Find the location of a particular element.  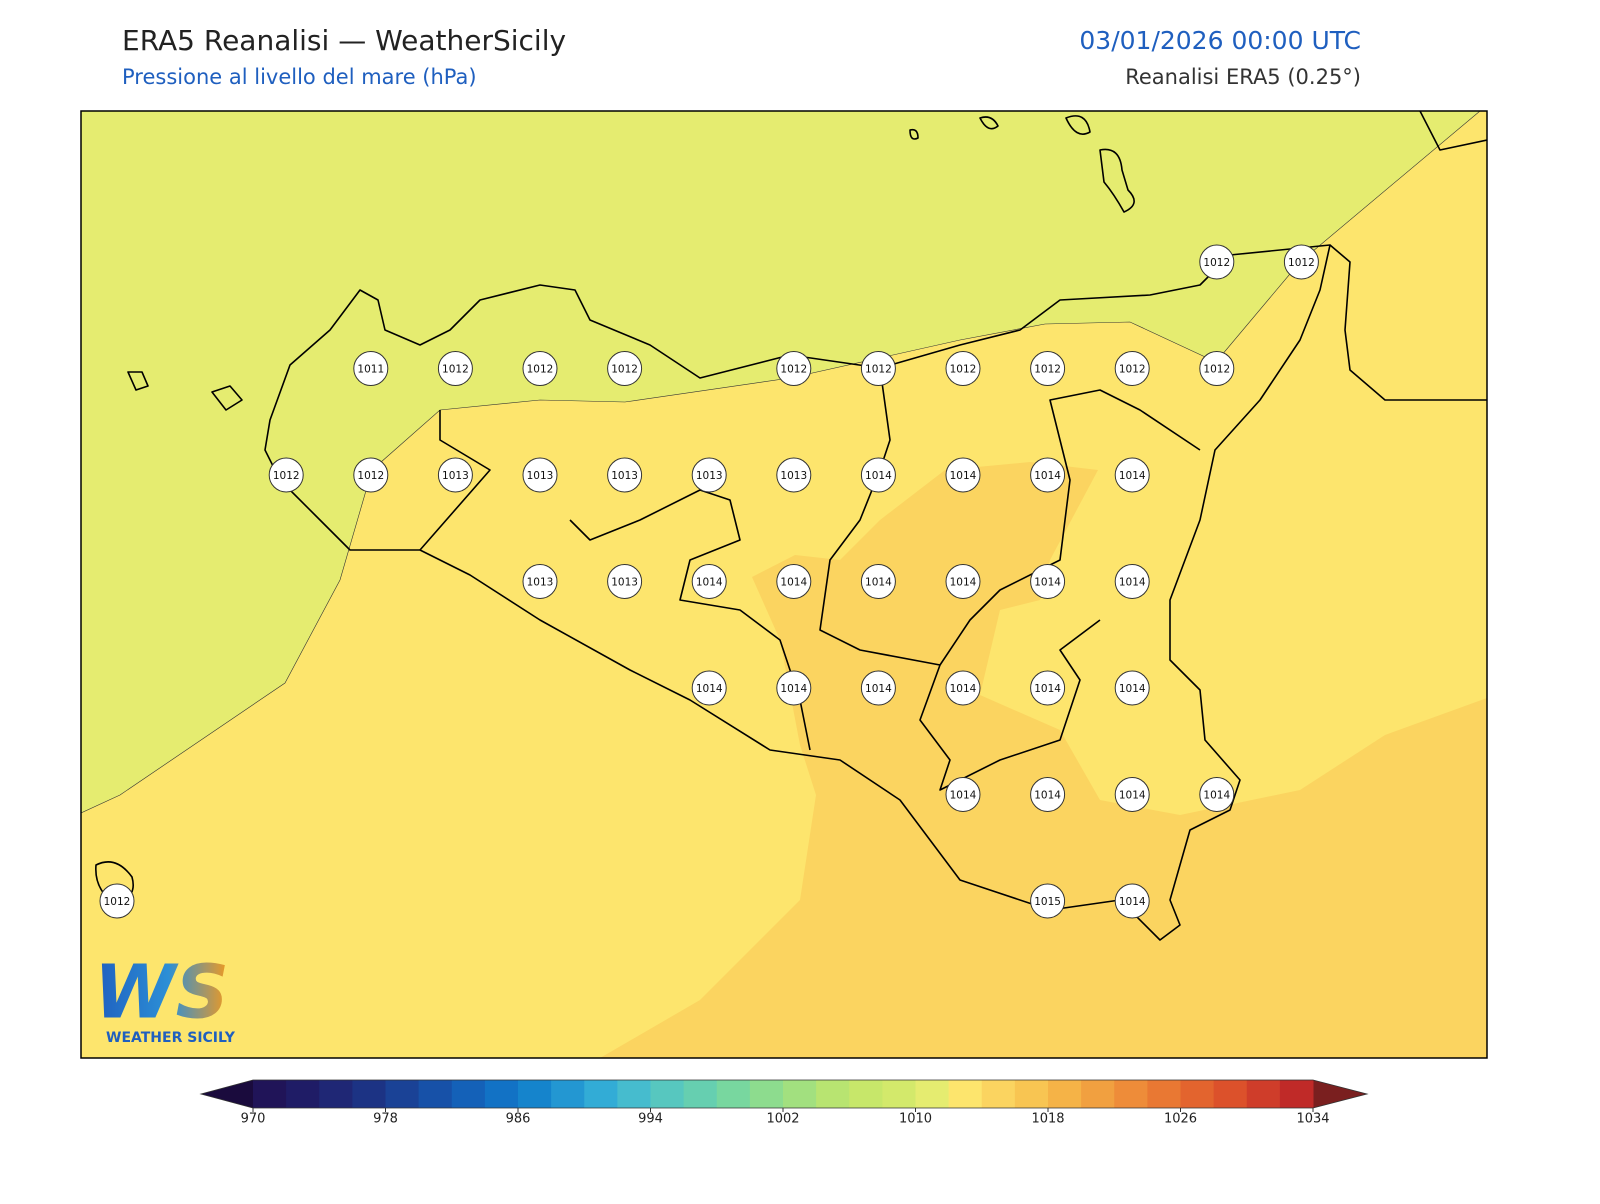

colorbar: 970 978 986 994 1002 1010 1018 1026 1034 is located at coordinates (784, 1103).